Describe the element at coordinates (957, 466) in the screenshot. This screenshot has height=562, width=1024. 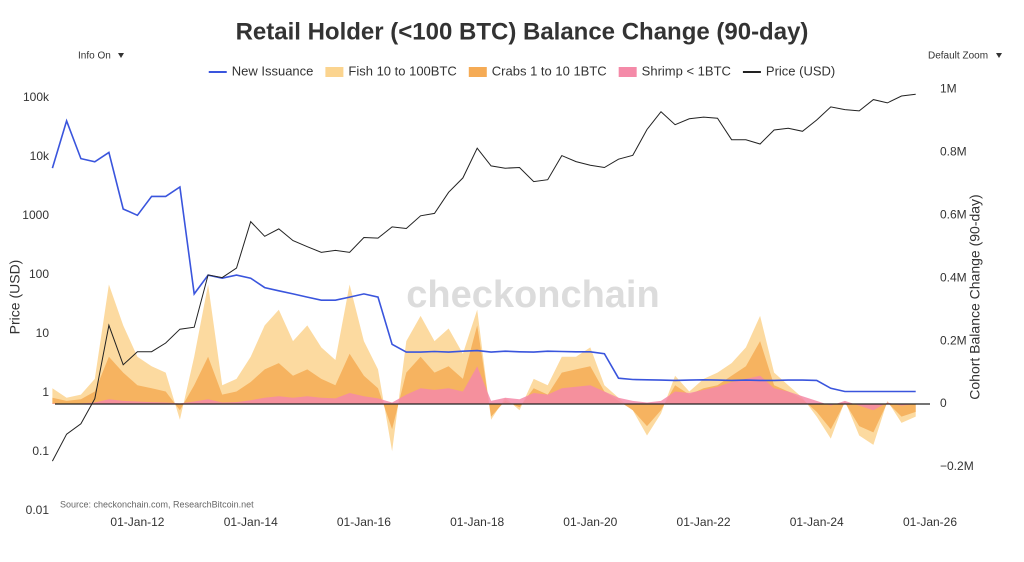
I see `y2-tick-label: −0.2M` at that location.